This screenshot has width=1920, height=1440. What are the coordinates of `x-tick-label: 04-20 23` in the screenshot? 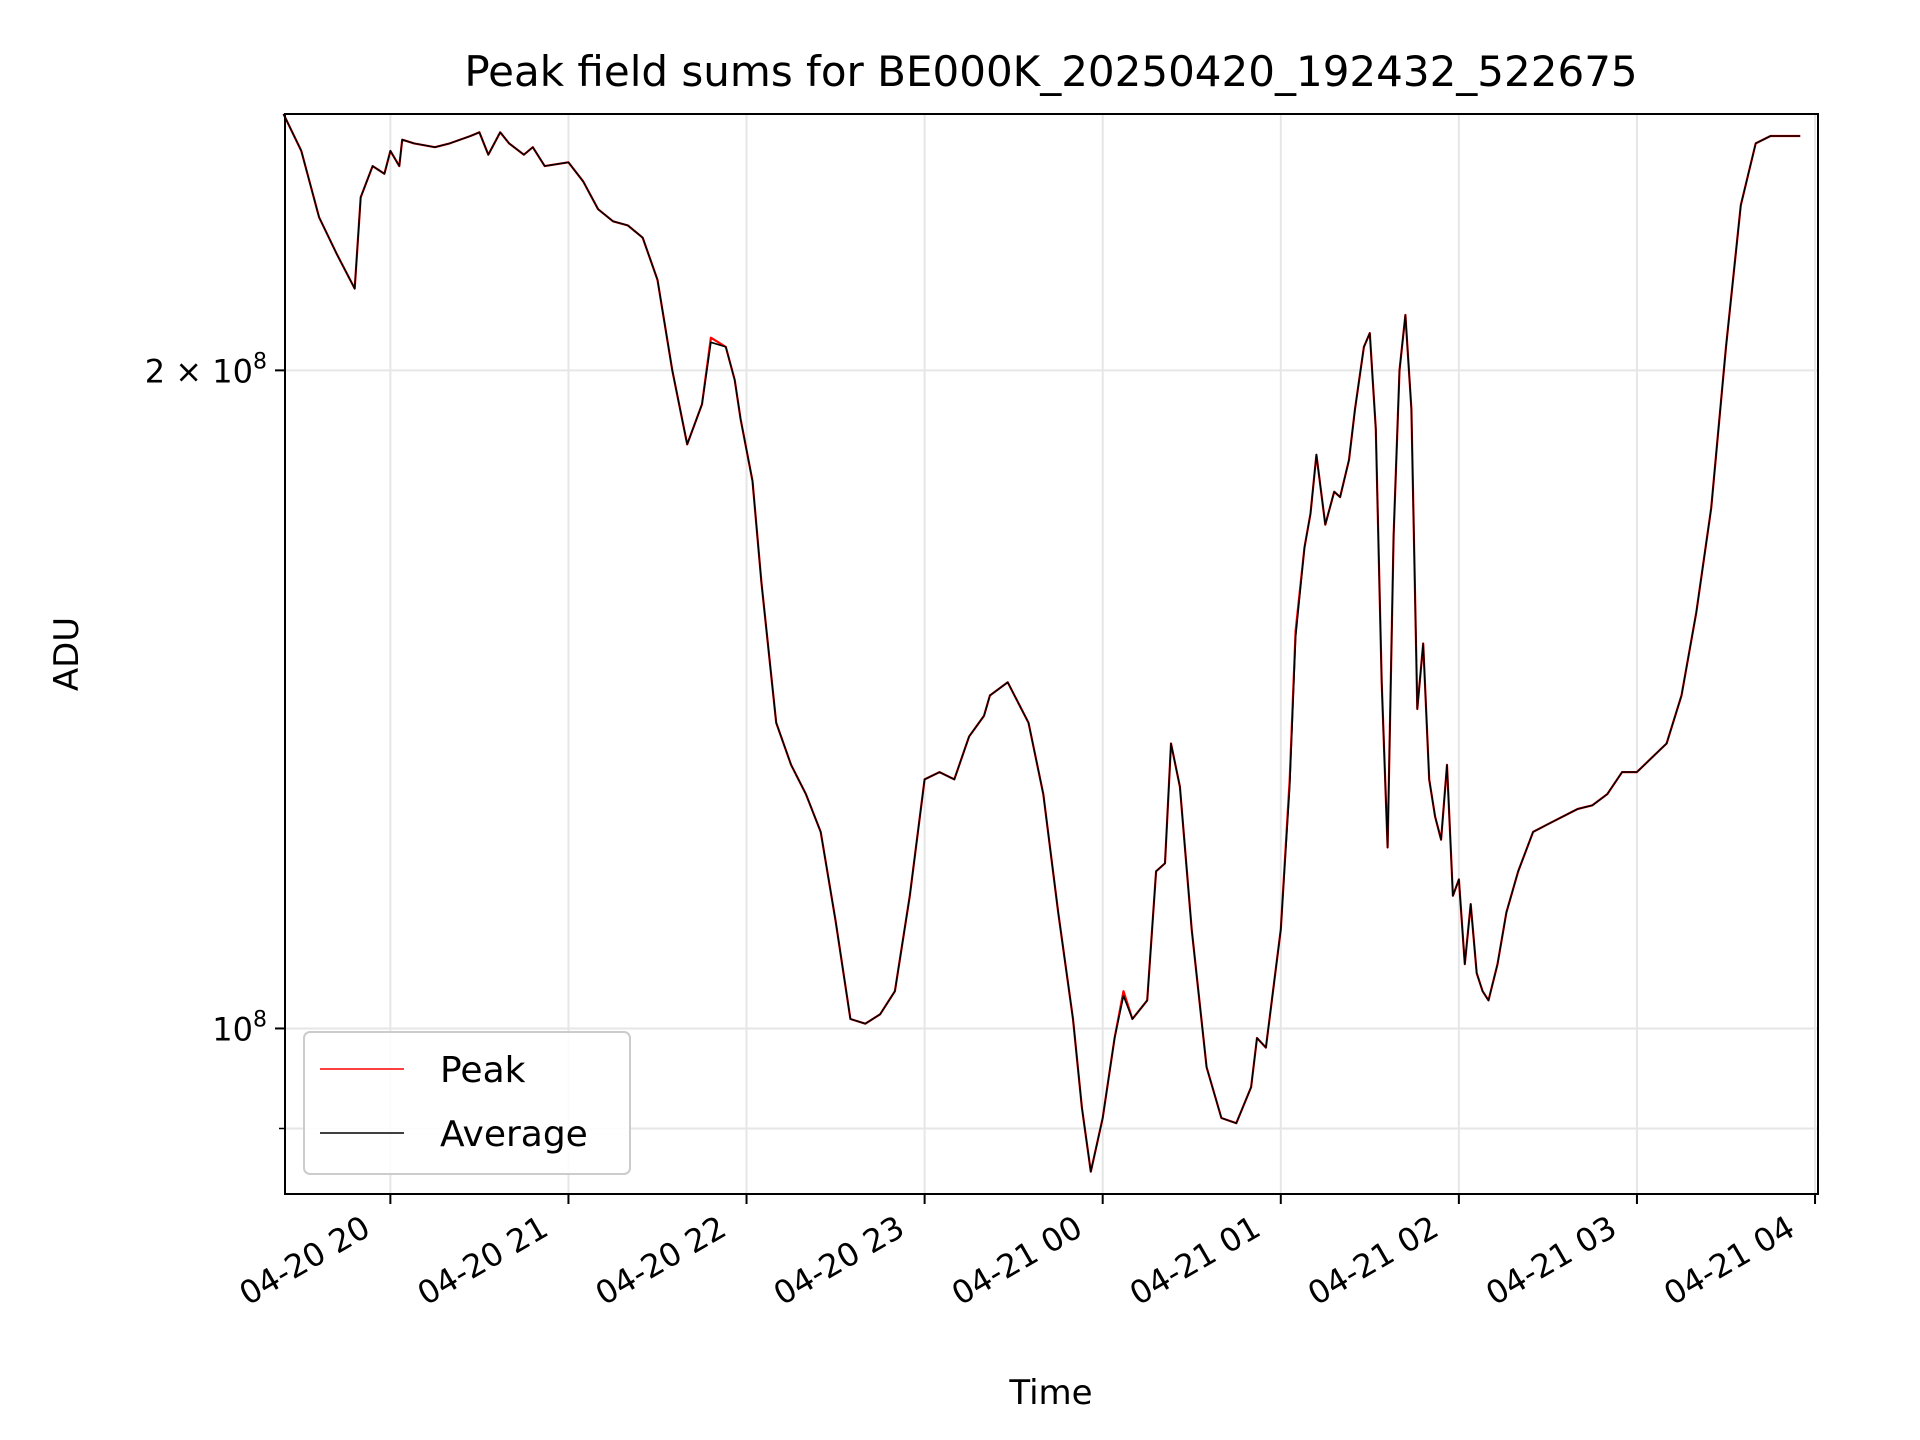 It's located at (839, 1260).